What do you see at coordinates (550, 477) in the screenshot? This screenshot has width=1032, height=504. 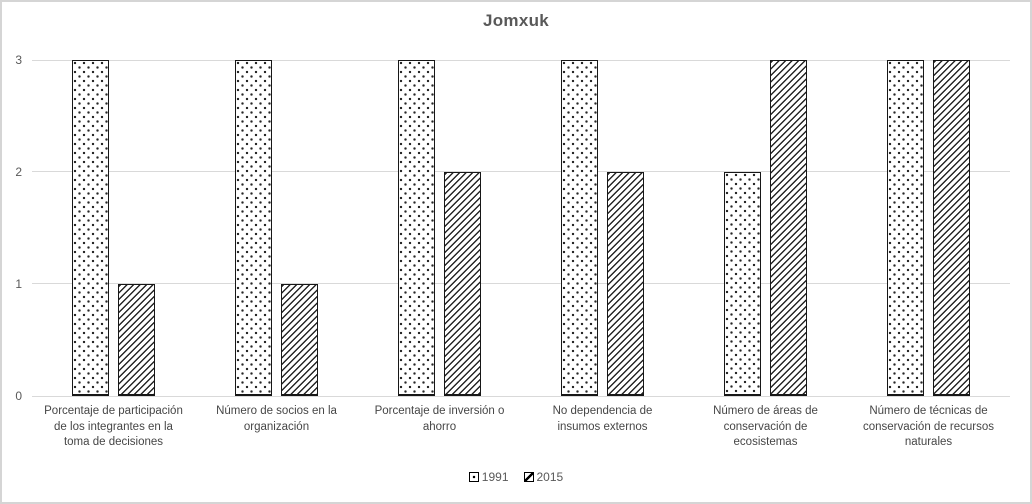 I see `legend-label-2015: 2015` at bounding box center [550, 477].